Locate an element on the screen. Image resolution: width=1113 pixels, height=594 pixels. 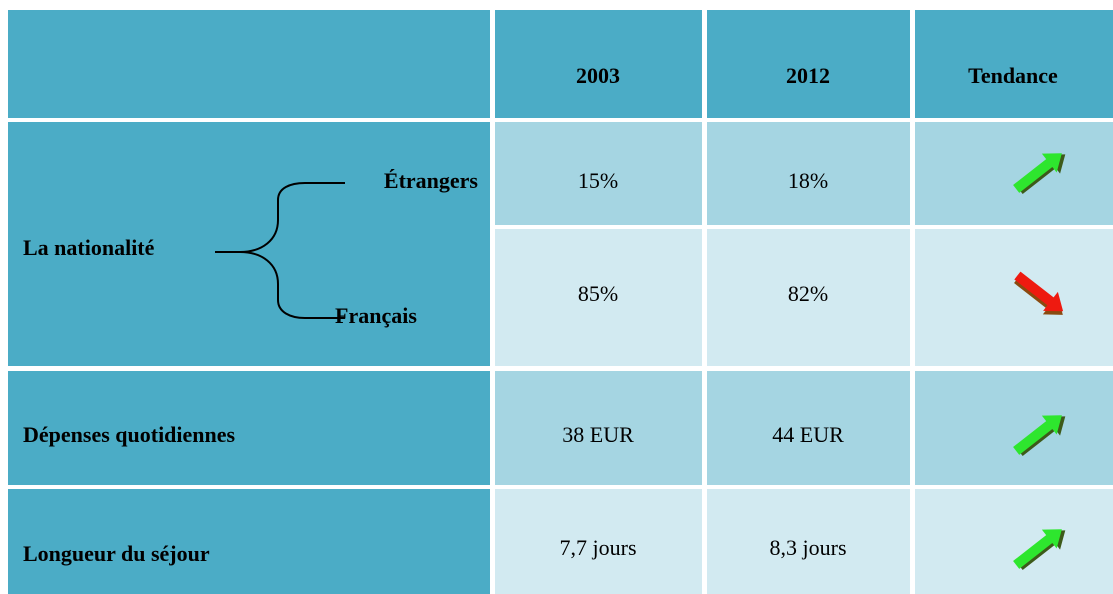
column-header: 2003 is located at coordinates (598, 75).